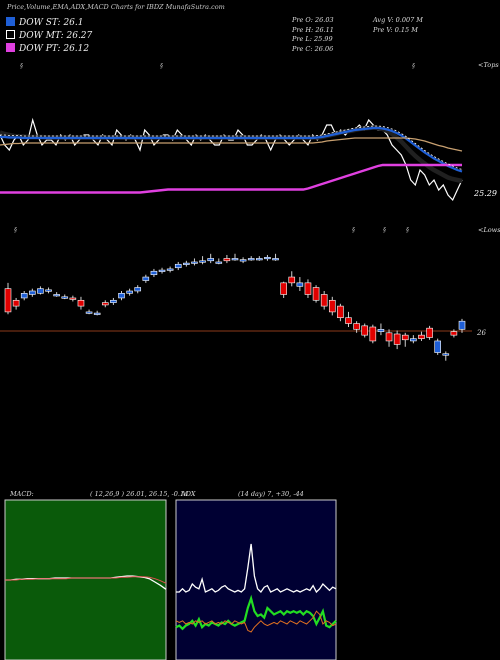 This screenshot has width=500, height=660. I want to click on macd-signal-line, so click(86, 580).